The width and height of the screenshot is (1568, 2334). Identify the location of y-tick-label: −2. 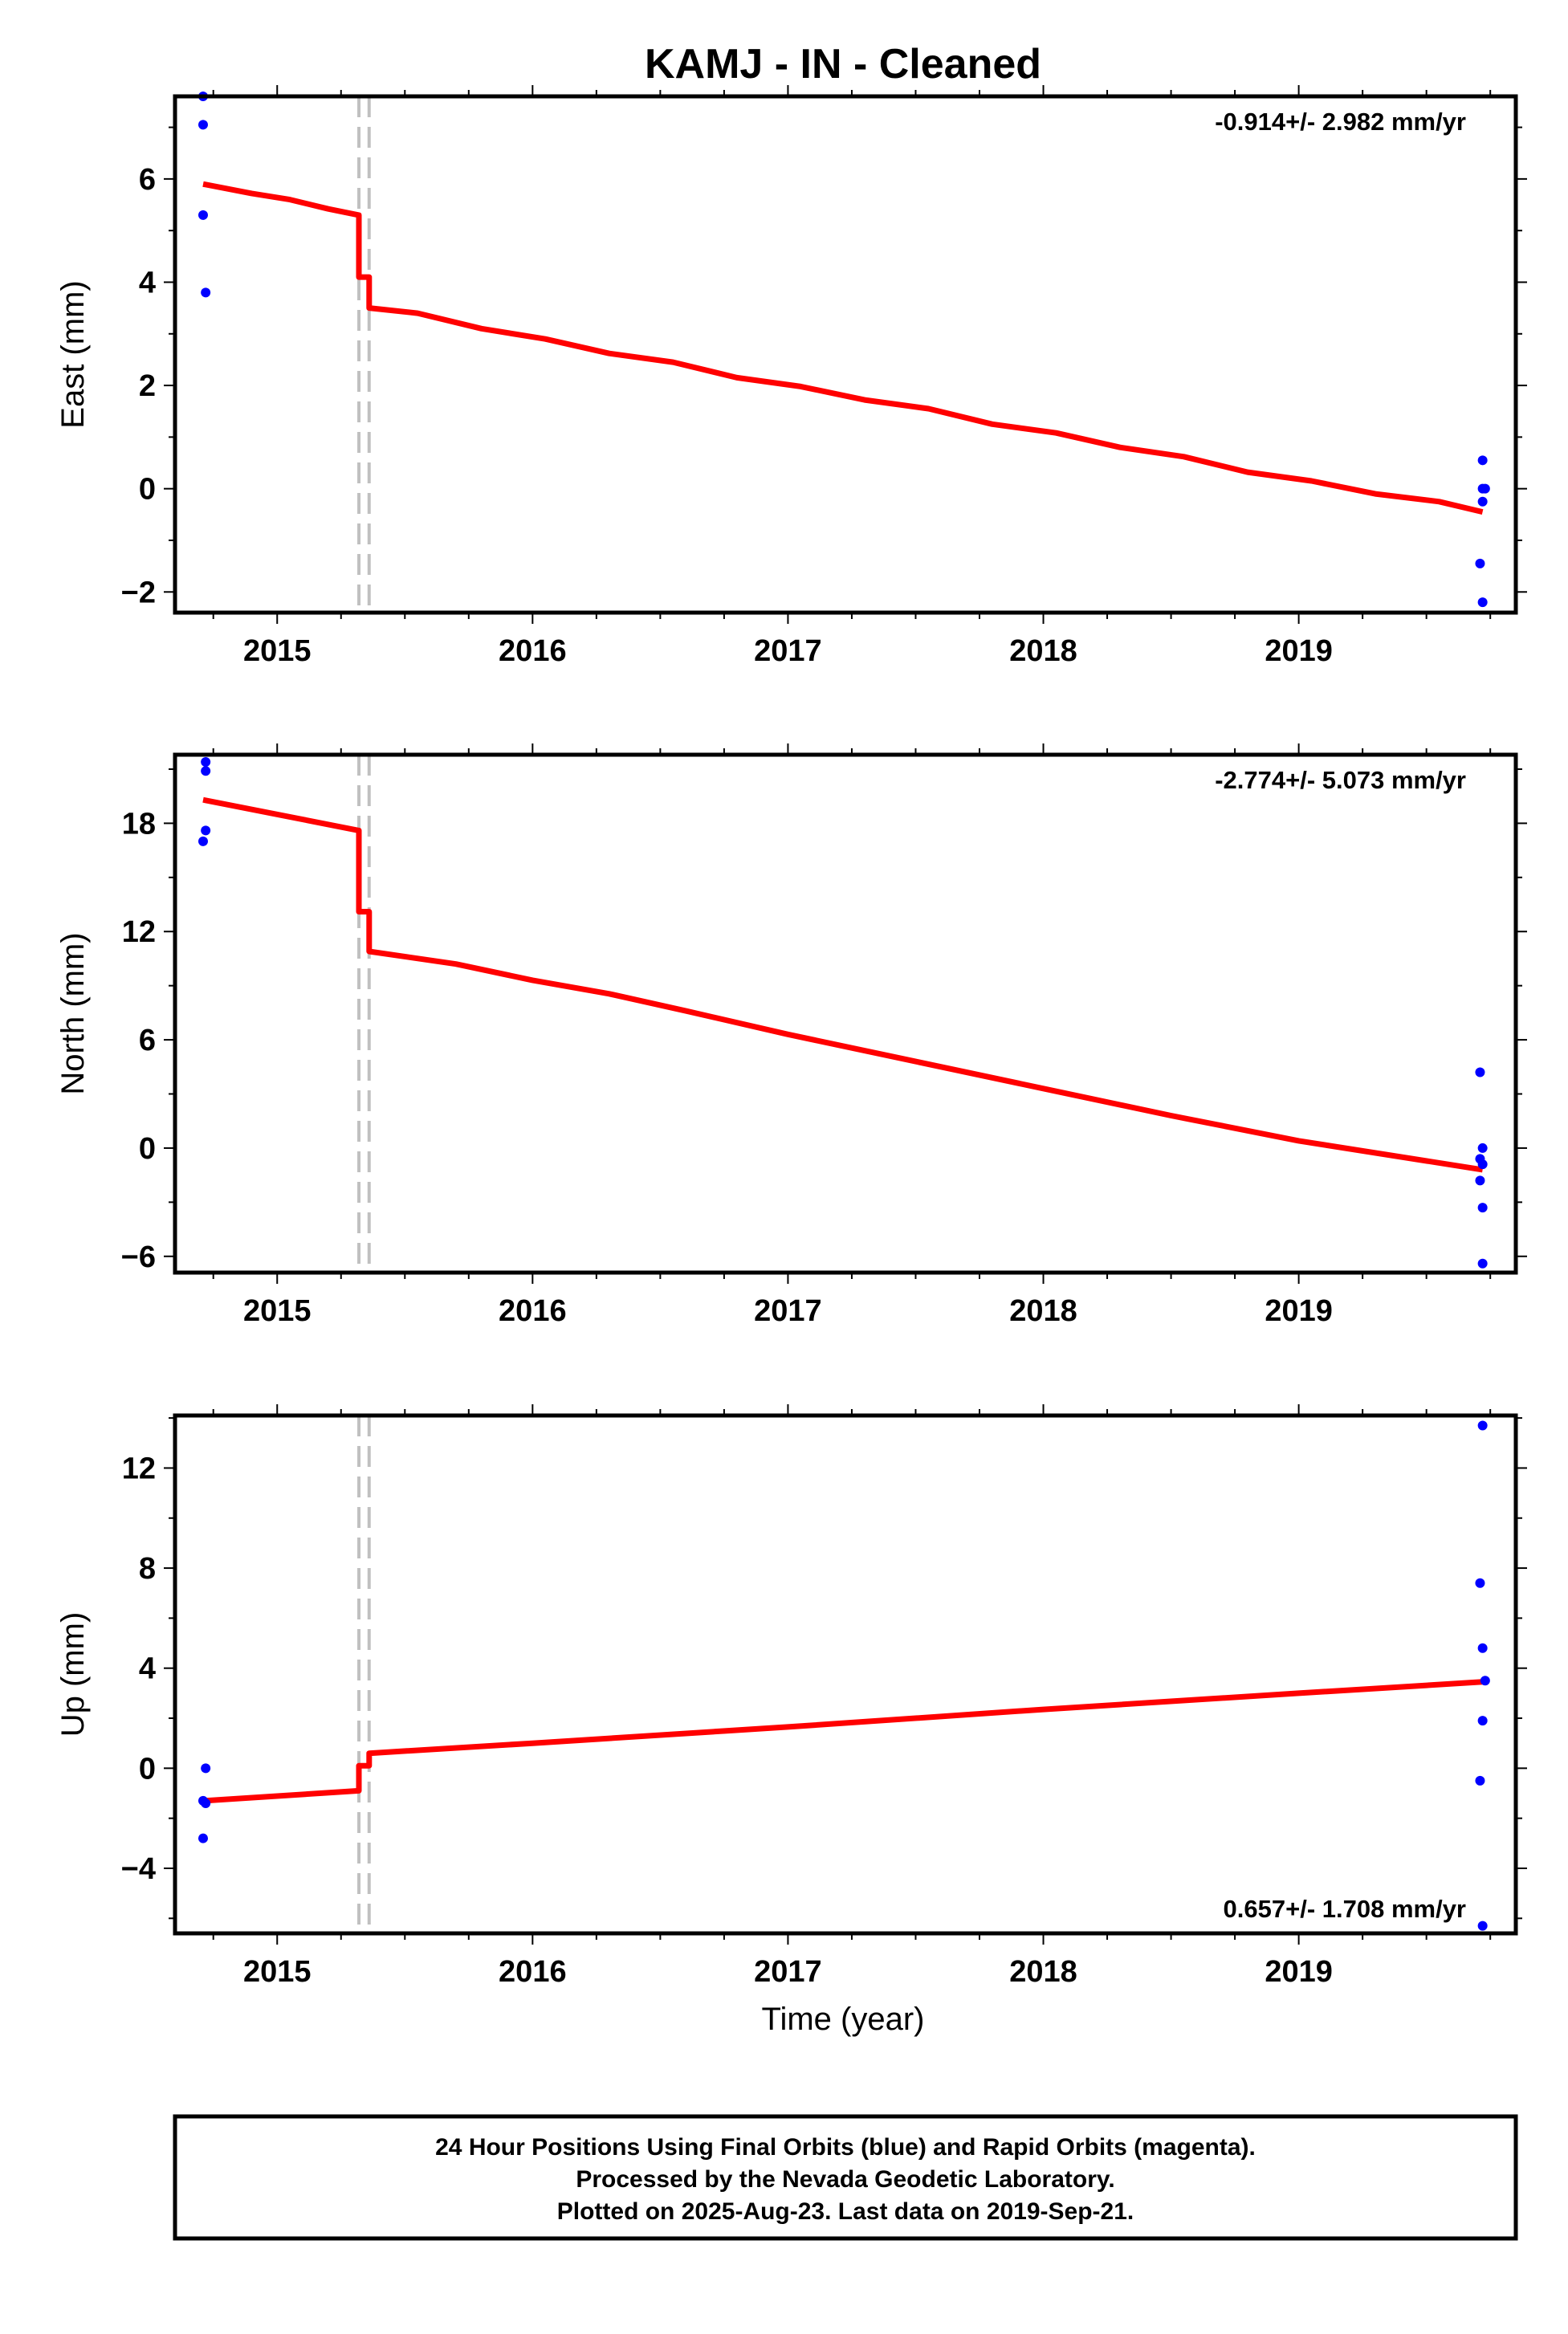
(138, 592).